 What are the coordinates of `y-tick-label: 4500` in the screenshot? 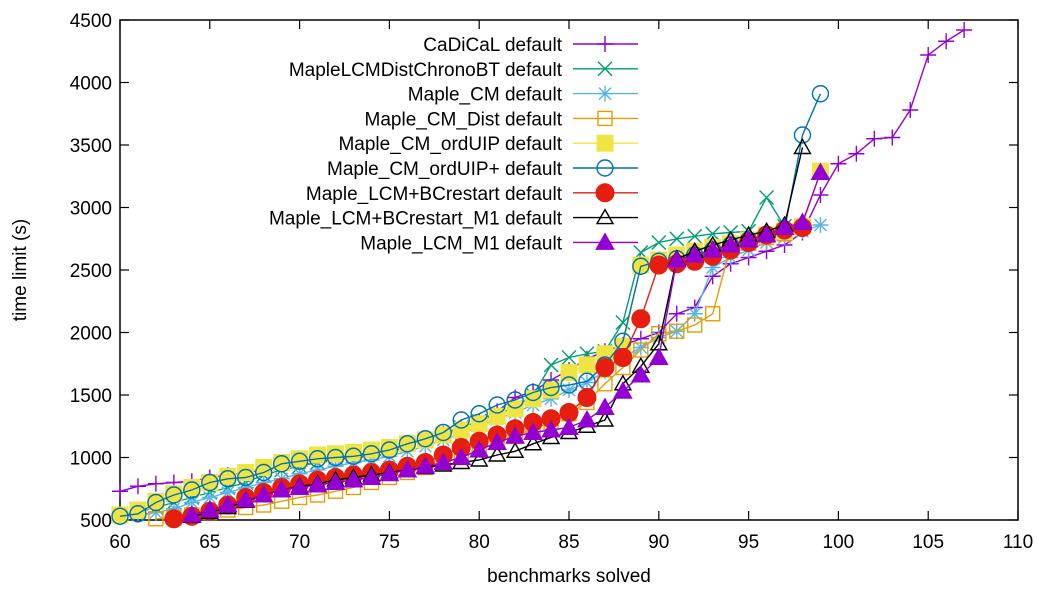 It's located at (91, 21).